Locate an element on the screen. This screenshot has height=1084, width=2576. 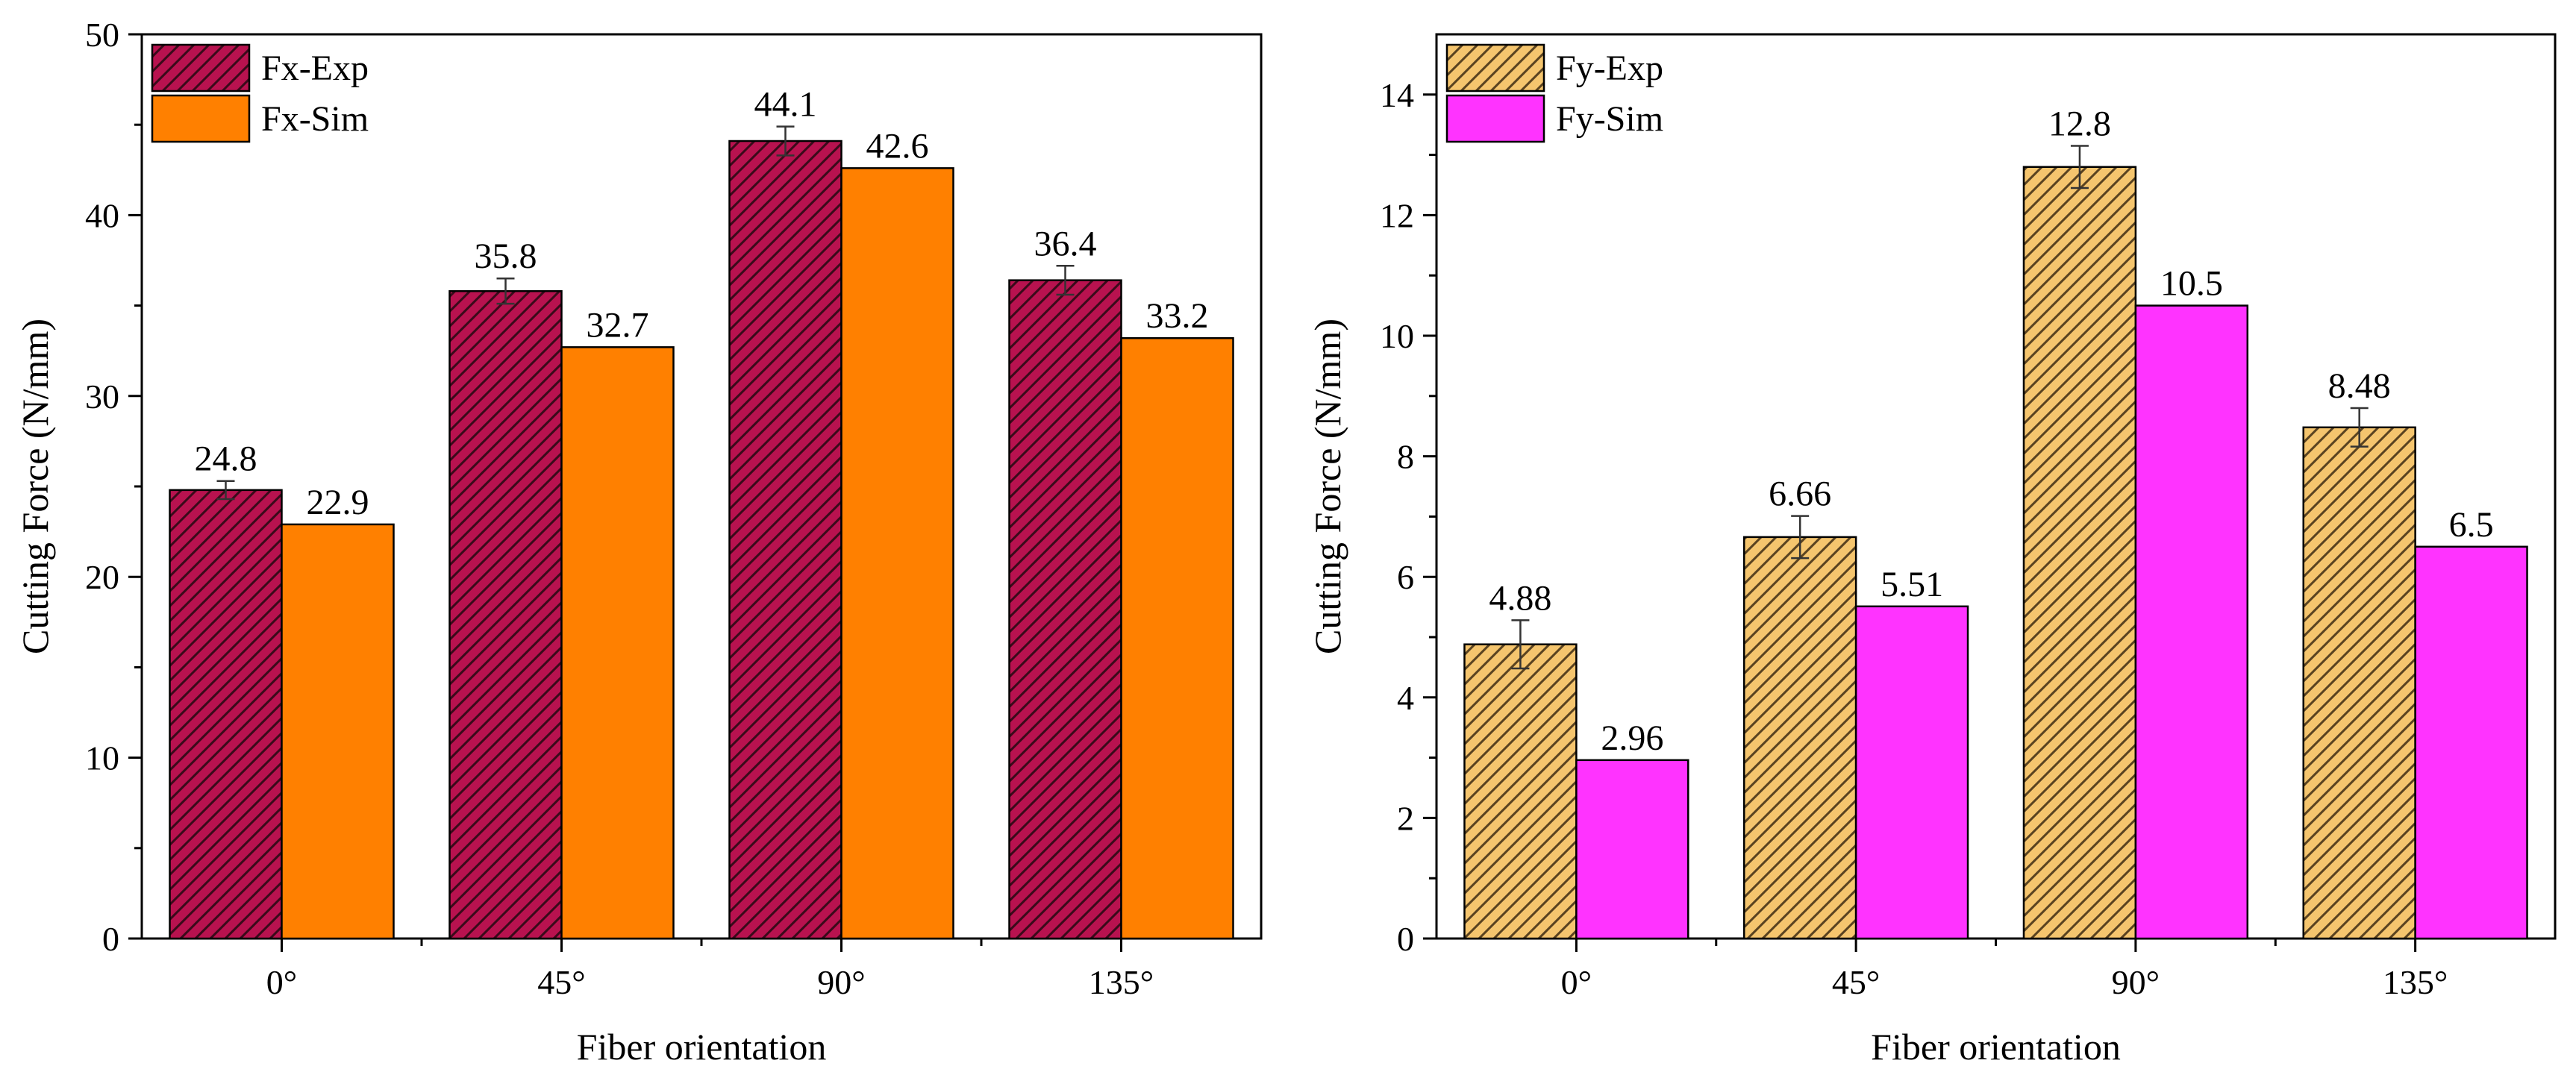
y-tick-label: 4 is located at coordinates (1405, 698).